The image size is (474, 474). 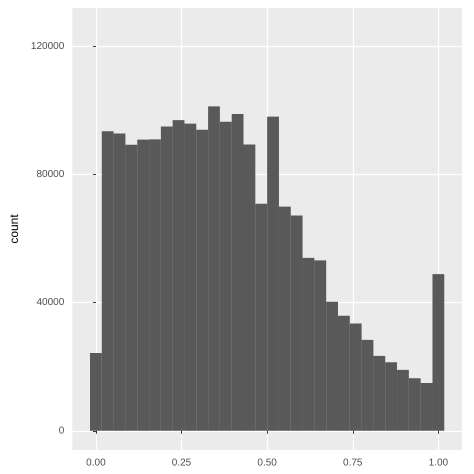 What do you see at coordinates (50, 302) in the screenshot?
I see `y-tick-label: 40000` at bounding box center [50, 302].